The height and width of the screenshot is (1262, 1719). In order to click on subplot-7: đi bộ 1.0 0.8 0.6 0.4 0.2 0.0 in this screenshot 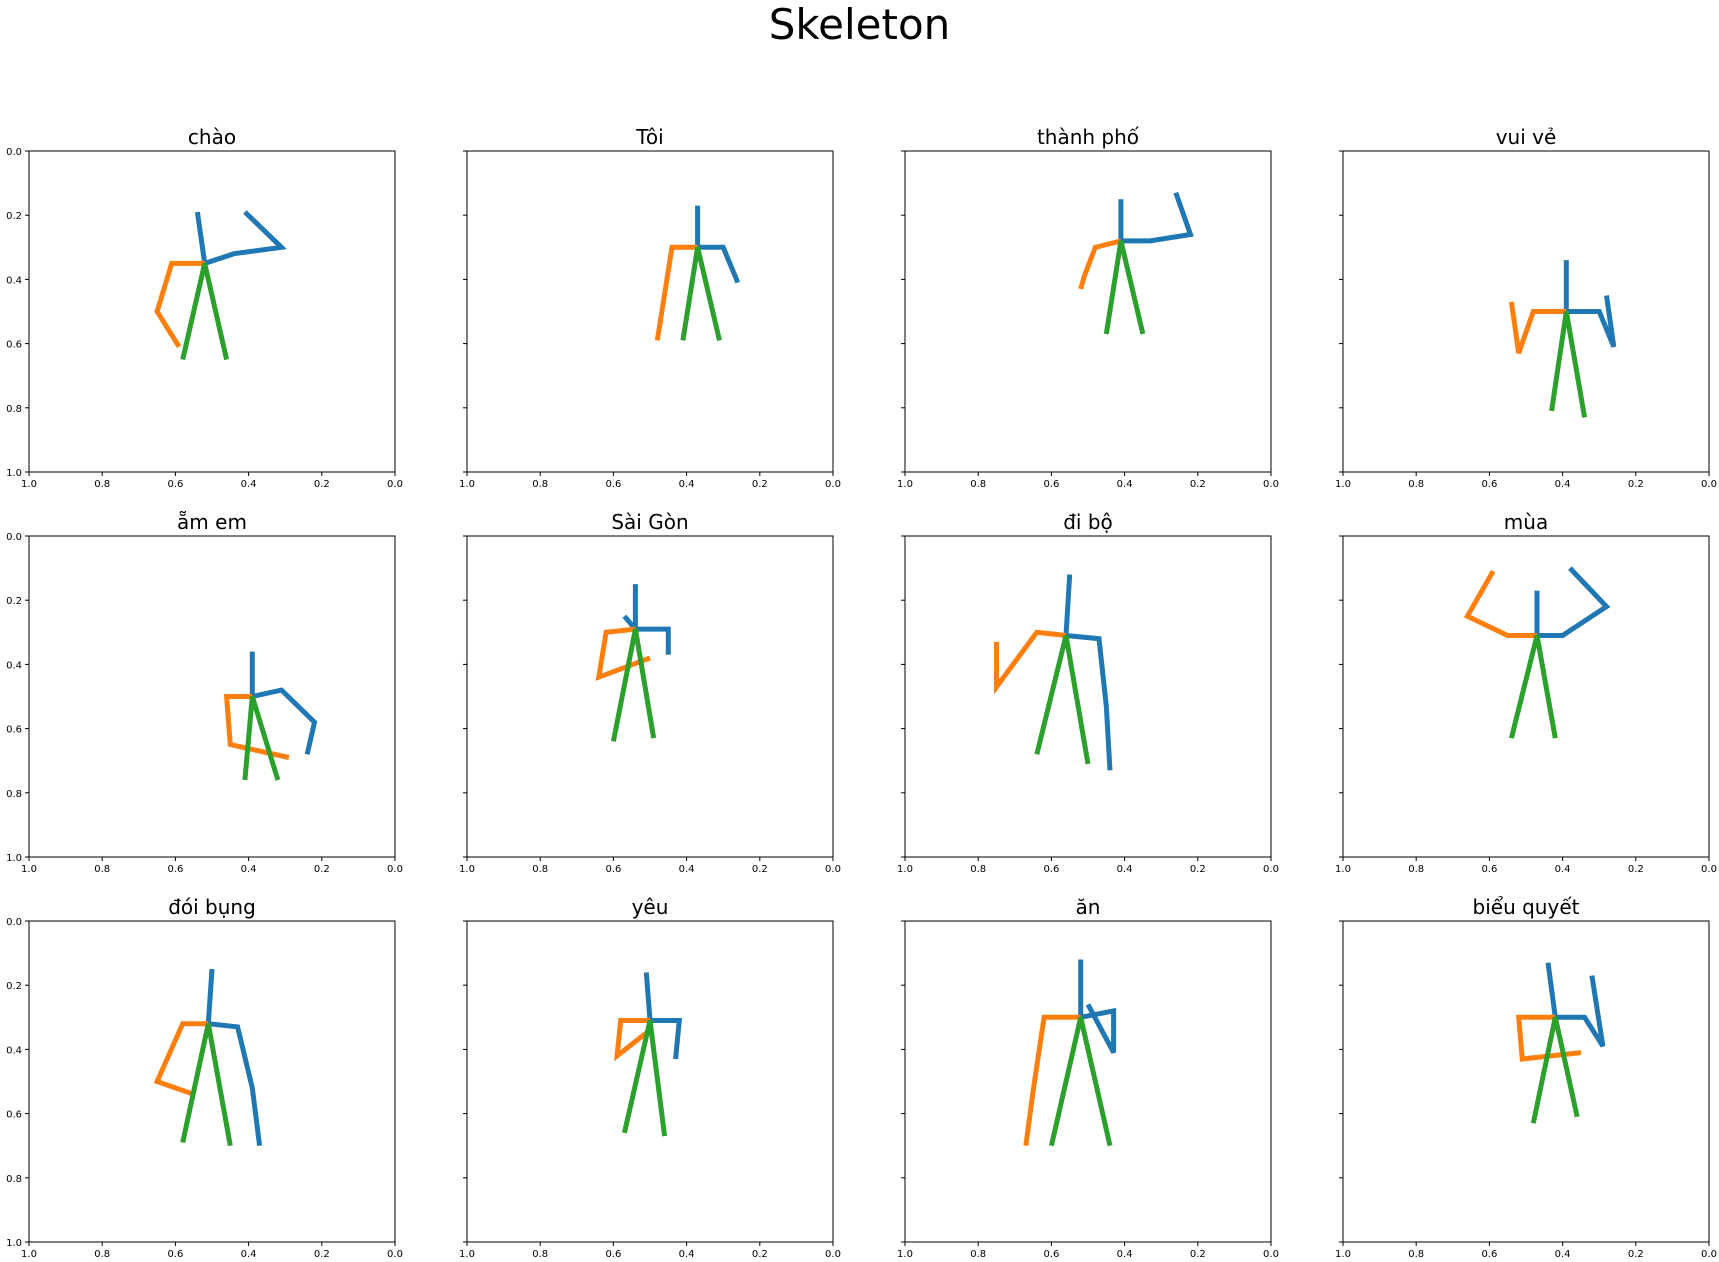, I will do `click(1088, 692)`.